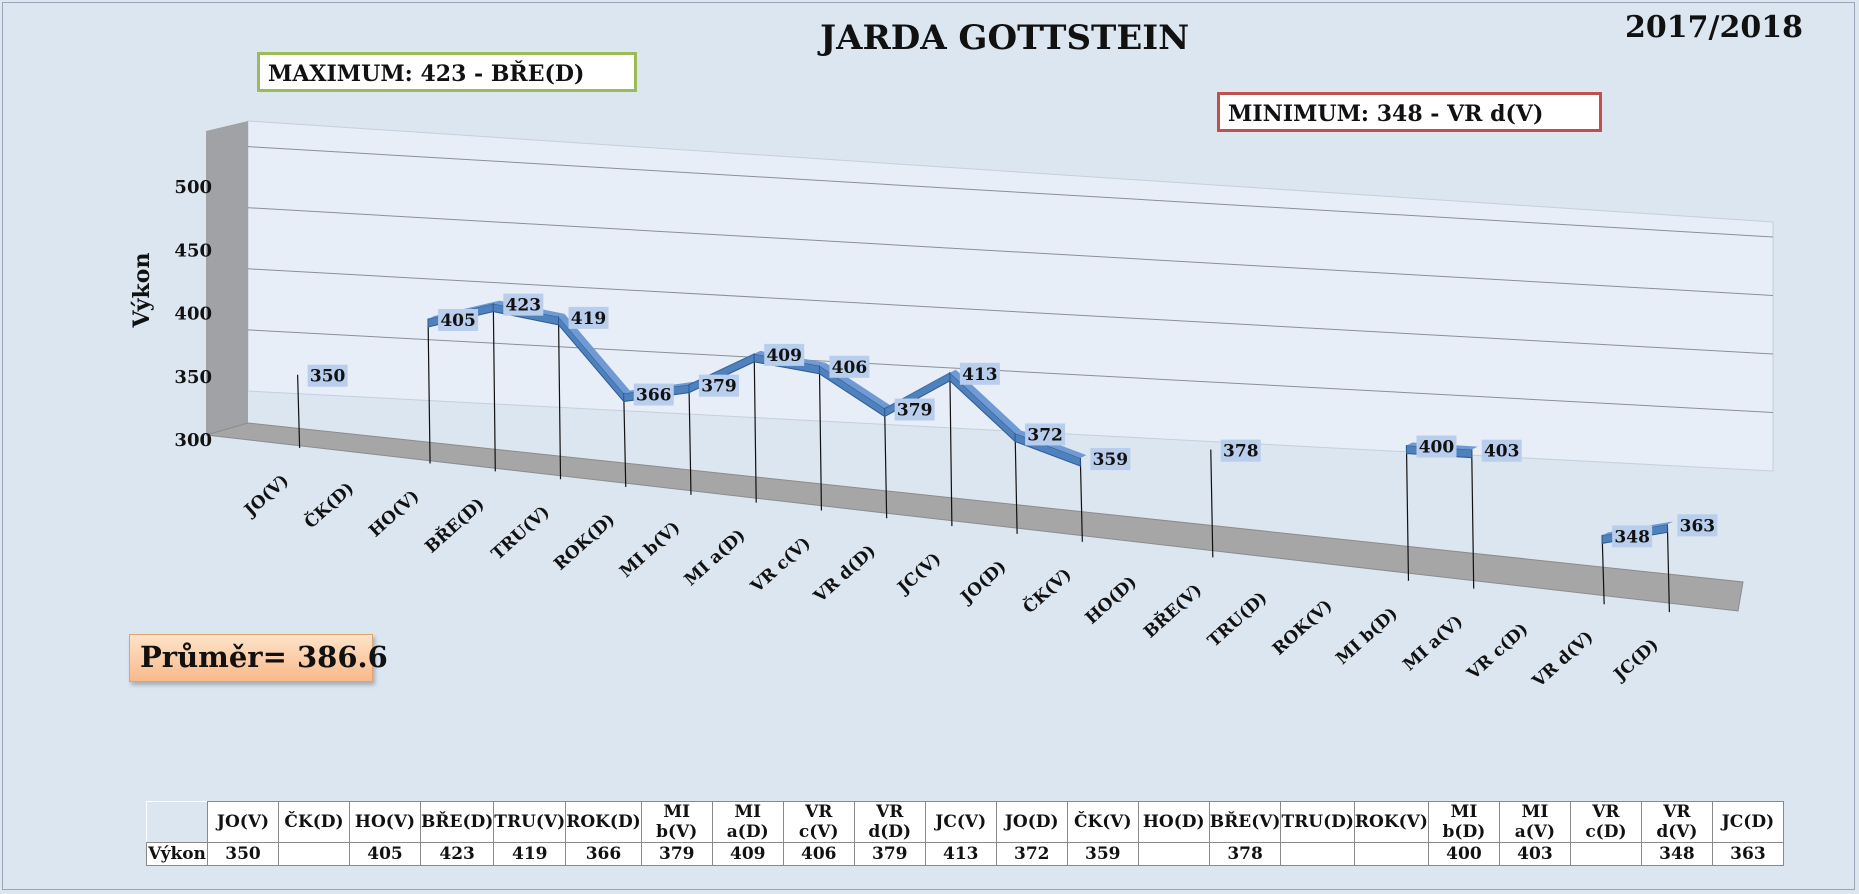 This screenshot has width=1859, height=894. What do you see at coordinates (747, 822) in the screenshot?
I see `data-table-header-cell: MI a(D)` at bounding box center [747, 822].